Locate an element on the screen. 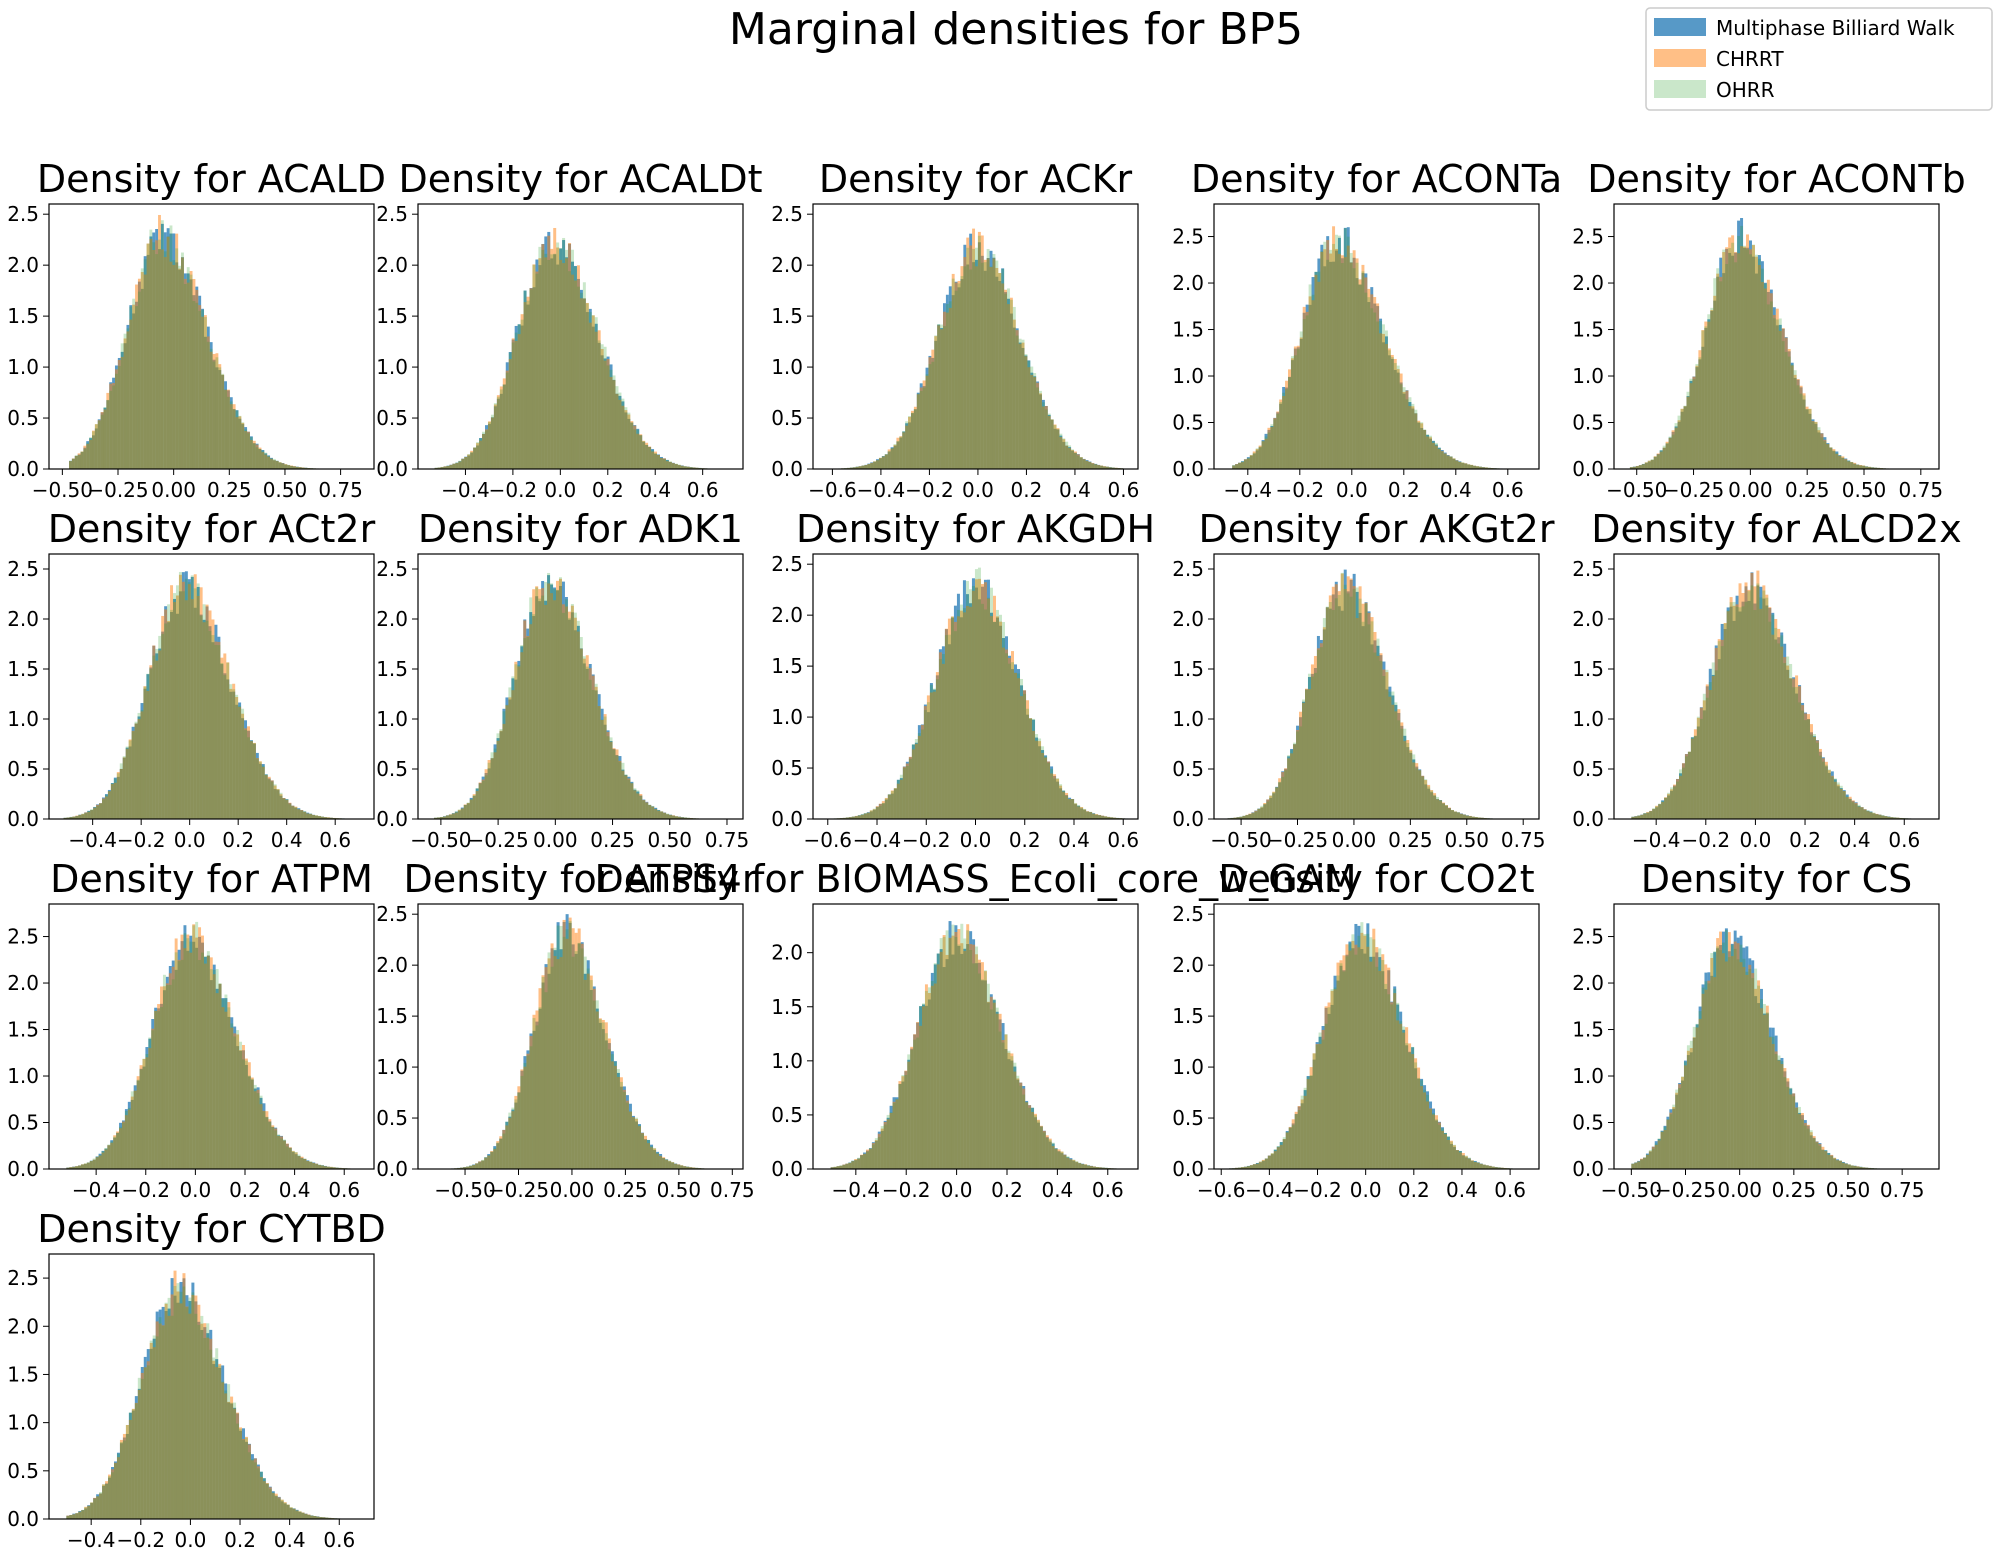  y-tick-label: 1.5 is located at coordinates (23, 1374).